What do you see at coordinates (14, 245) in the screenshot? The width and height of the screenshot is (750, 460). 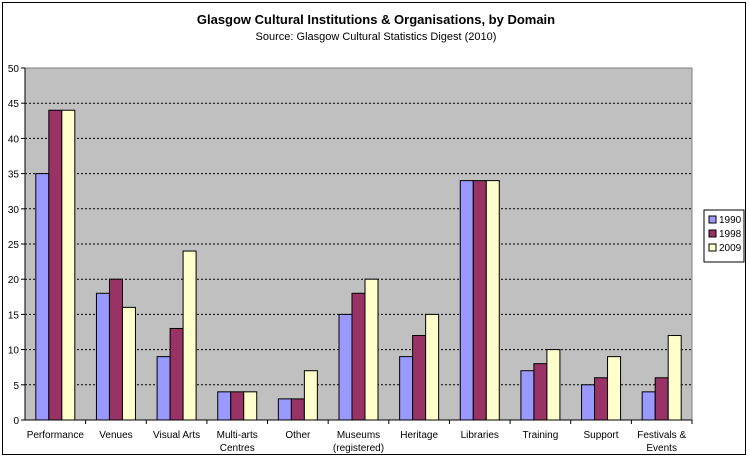 I see `y-tick-label: 25` at bounding box center [14, 245].